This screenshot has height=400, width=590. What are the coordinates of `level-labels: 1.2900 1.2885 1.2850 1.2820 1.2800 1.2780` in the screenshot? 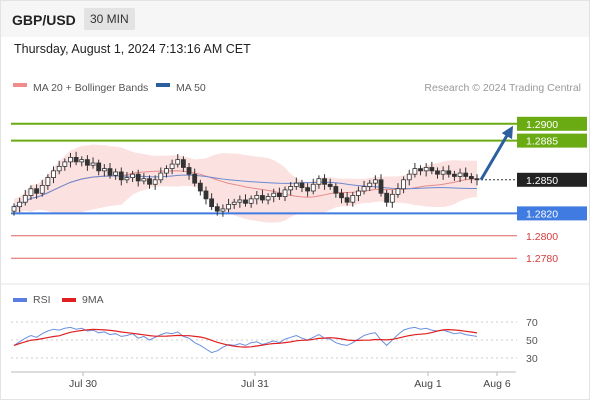 It's located at (552, 190).